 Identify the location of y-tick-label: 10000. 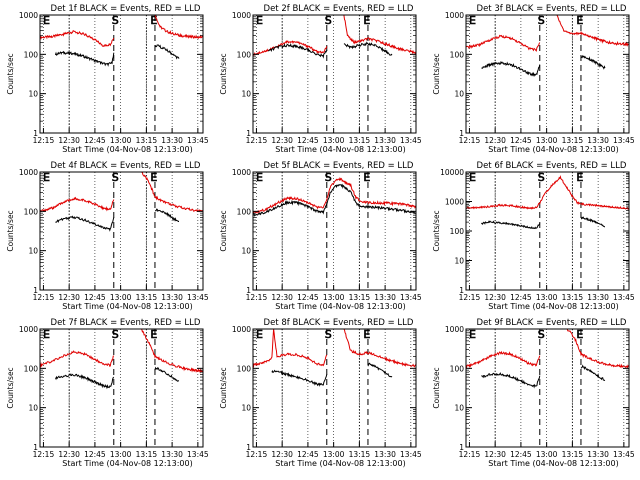
(452, 172).